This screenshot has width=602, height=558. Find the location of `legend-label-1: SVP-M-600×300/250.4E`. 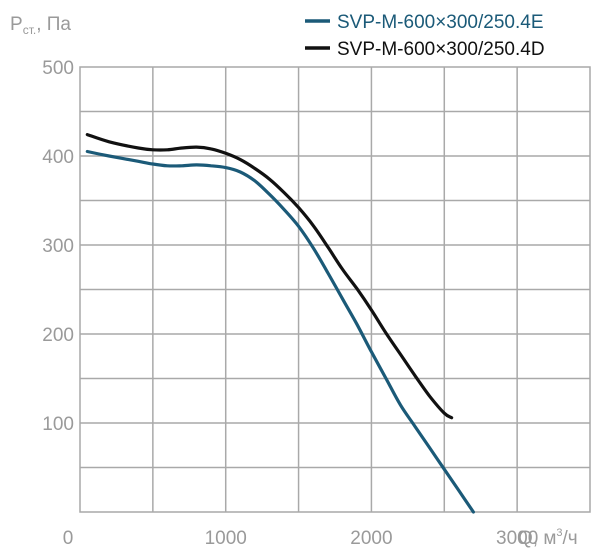

legend-label-1: SVP-M-600×300/250.4E is located at coordinates (440, 22).